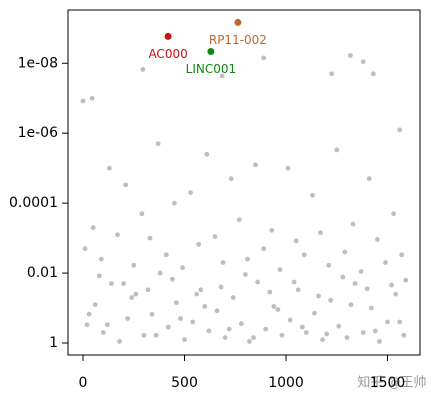 This screenshot has height=404, width=431. What do you see at coordinates (167, 54) in the screenshot?
I see `highlight-label: AC000` at bounding box center [167, 54].